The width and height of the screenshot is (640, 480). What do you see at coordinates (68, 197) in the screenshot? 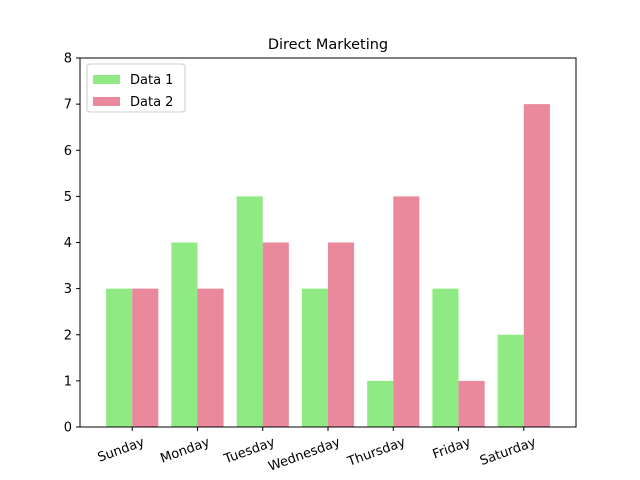
I see `y-tick-label: 5` at bounding box center [68, 197].